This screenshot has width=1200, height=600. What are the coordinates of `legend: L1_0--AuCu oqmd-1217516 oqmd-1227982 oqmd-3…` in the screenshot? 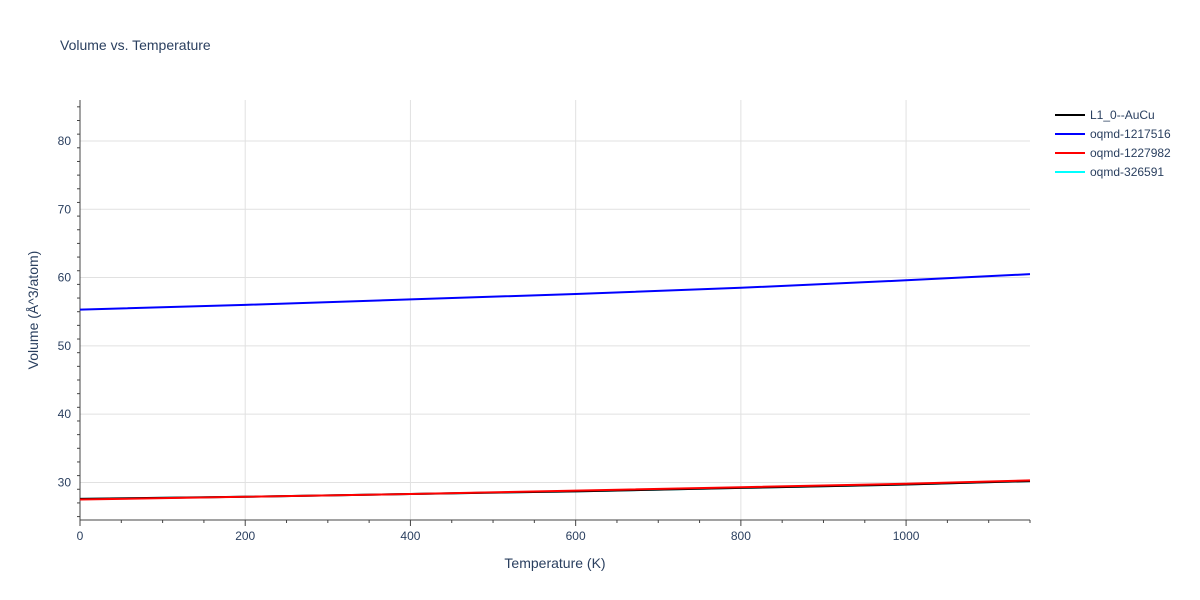 It's located at (1113, 143).